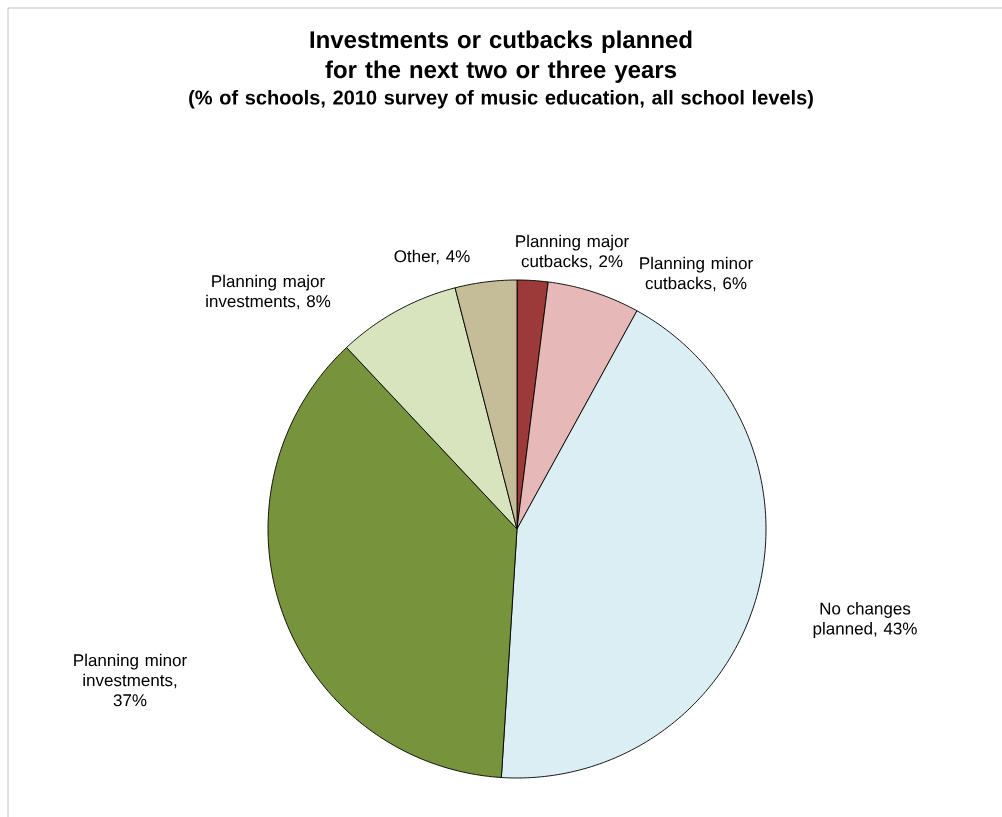 The height and width of the screenshot is (817, 1002). What do you see at coordinates (130, 680) in the screenshot?
I see `slice-label: Planning minor investments, 37%` at bounding box center [130, 680].